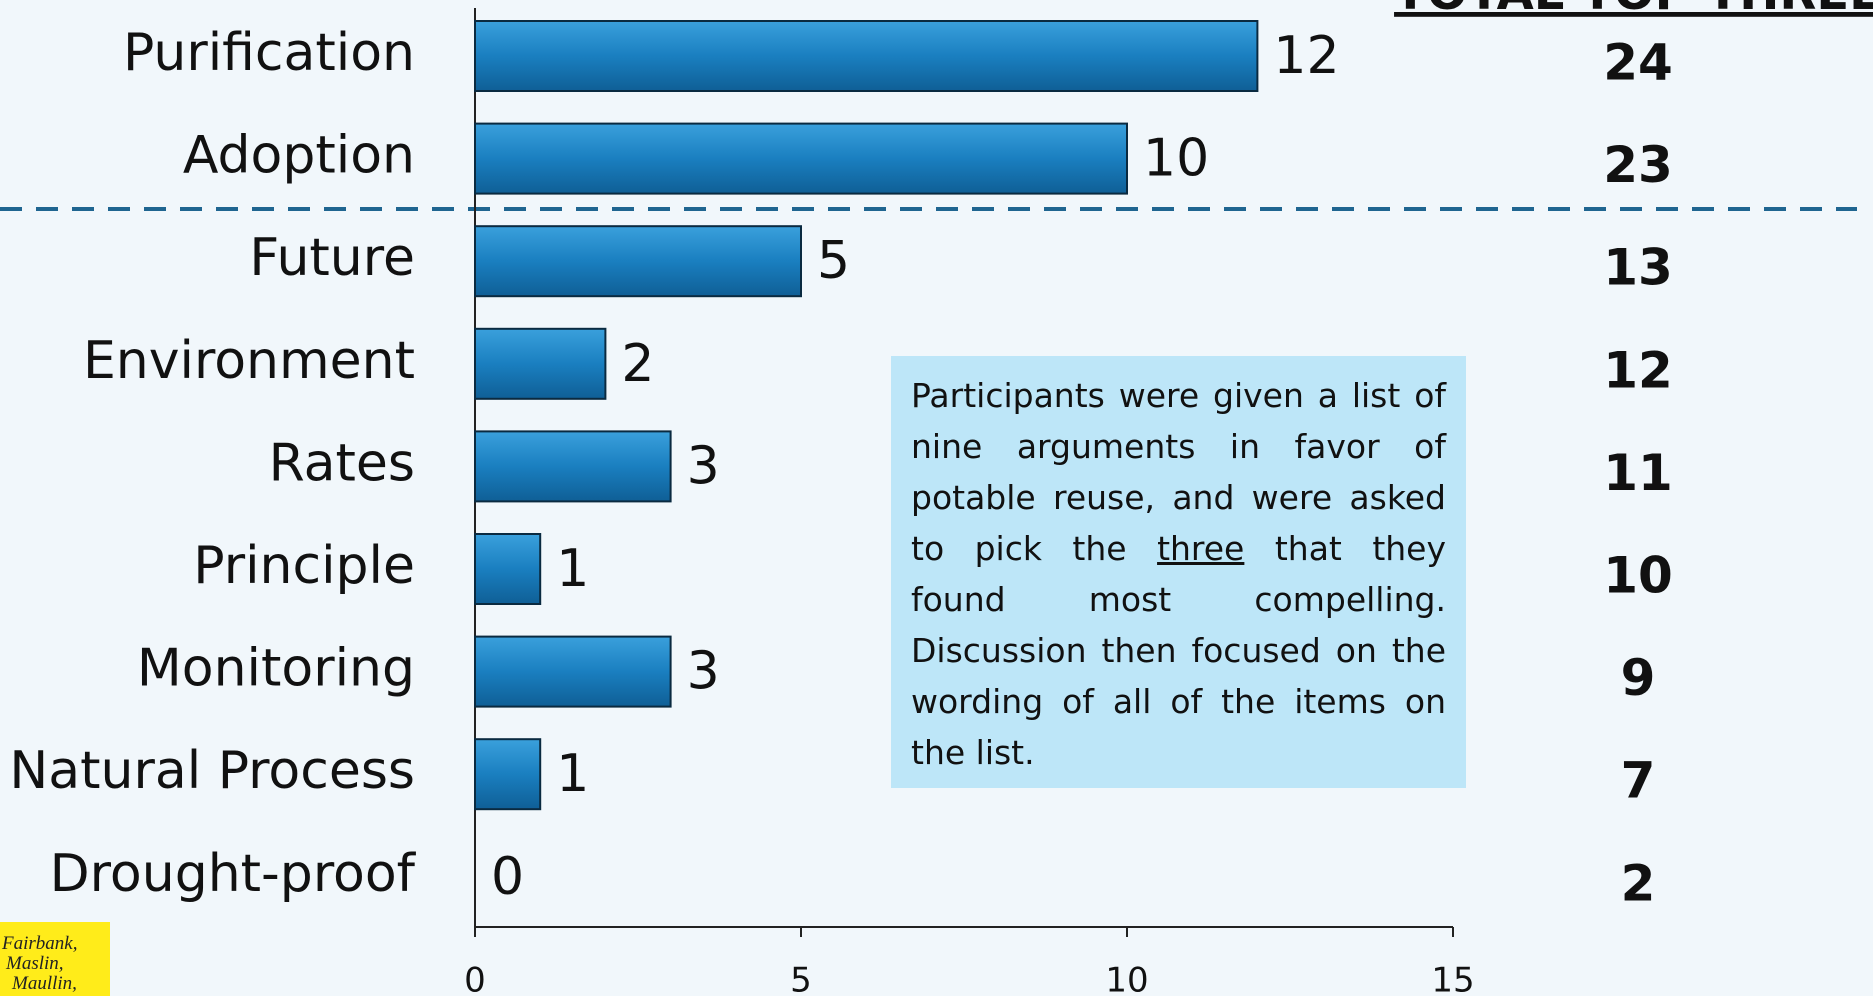  Describe the element at coordinates (304, 566) in the screenshot. I see `category-label: Principle` at that location.